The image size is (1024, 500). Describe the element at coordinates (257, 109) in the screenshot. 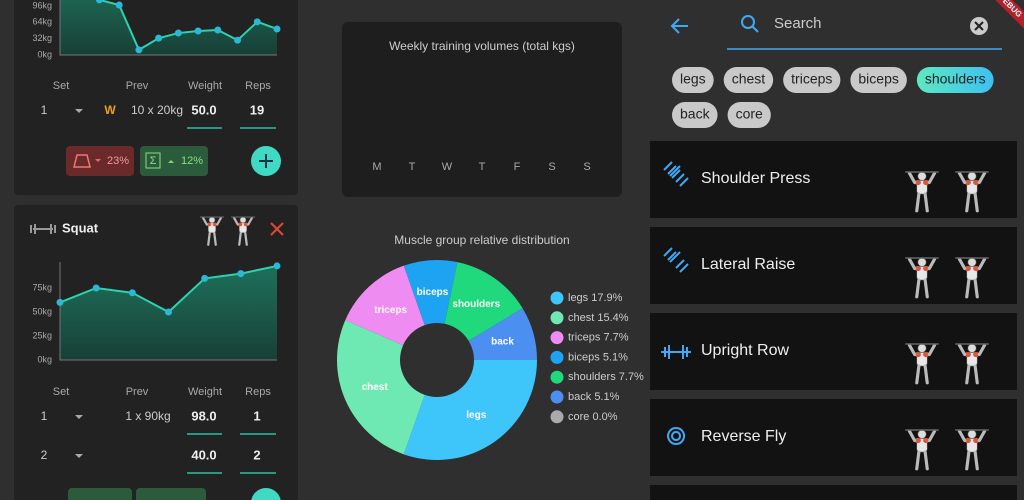

I see `reps-input: 19` at that location.